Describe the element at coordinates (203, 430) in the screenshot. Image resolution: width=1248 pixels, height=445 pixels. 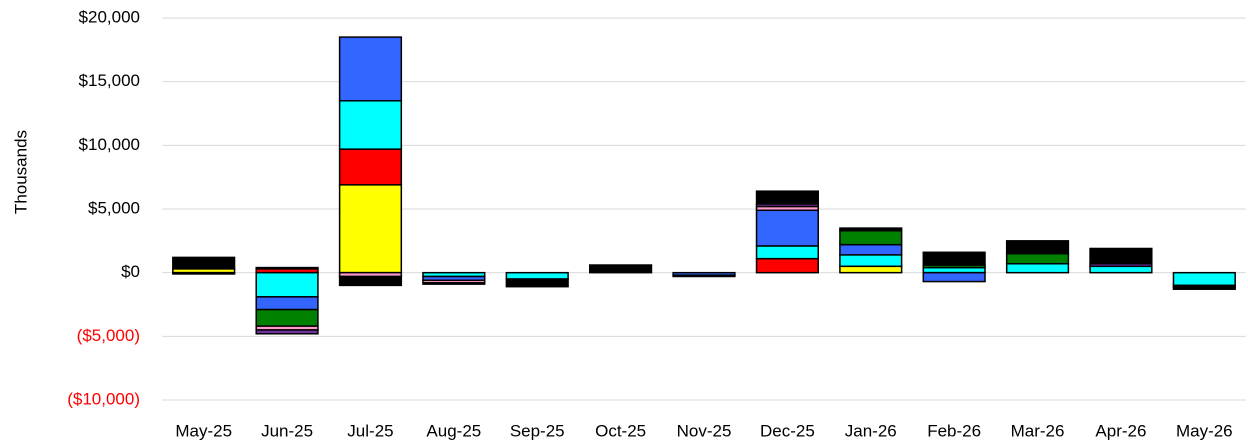
I see `x-tick-label: May-25` at that location.